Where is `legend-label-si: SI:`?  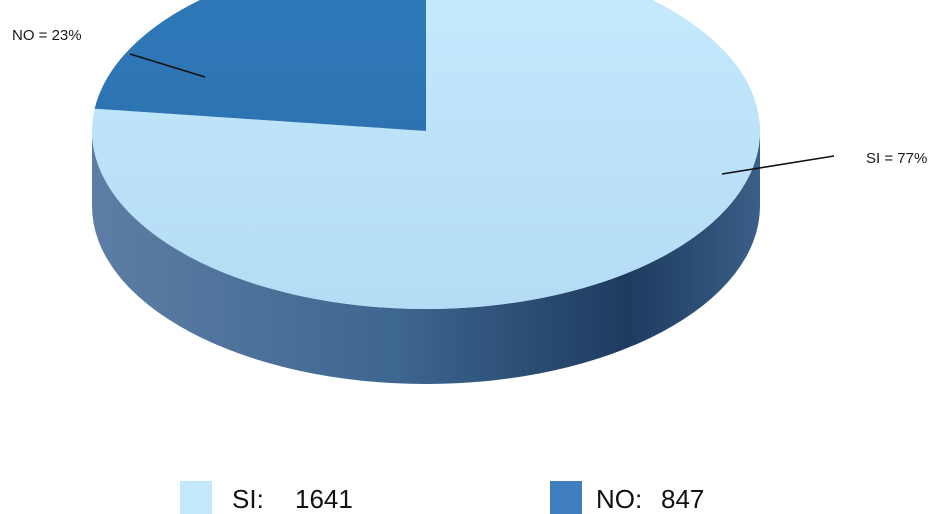
legend-label-si: SI: is located at coordinates (248, 499).